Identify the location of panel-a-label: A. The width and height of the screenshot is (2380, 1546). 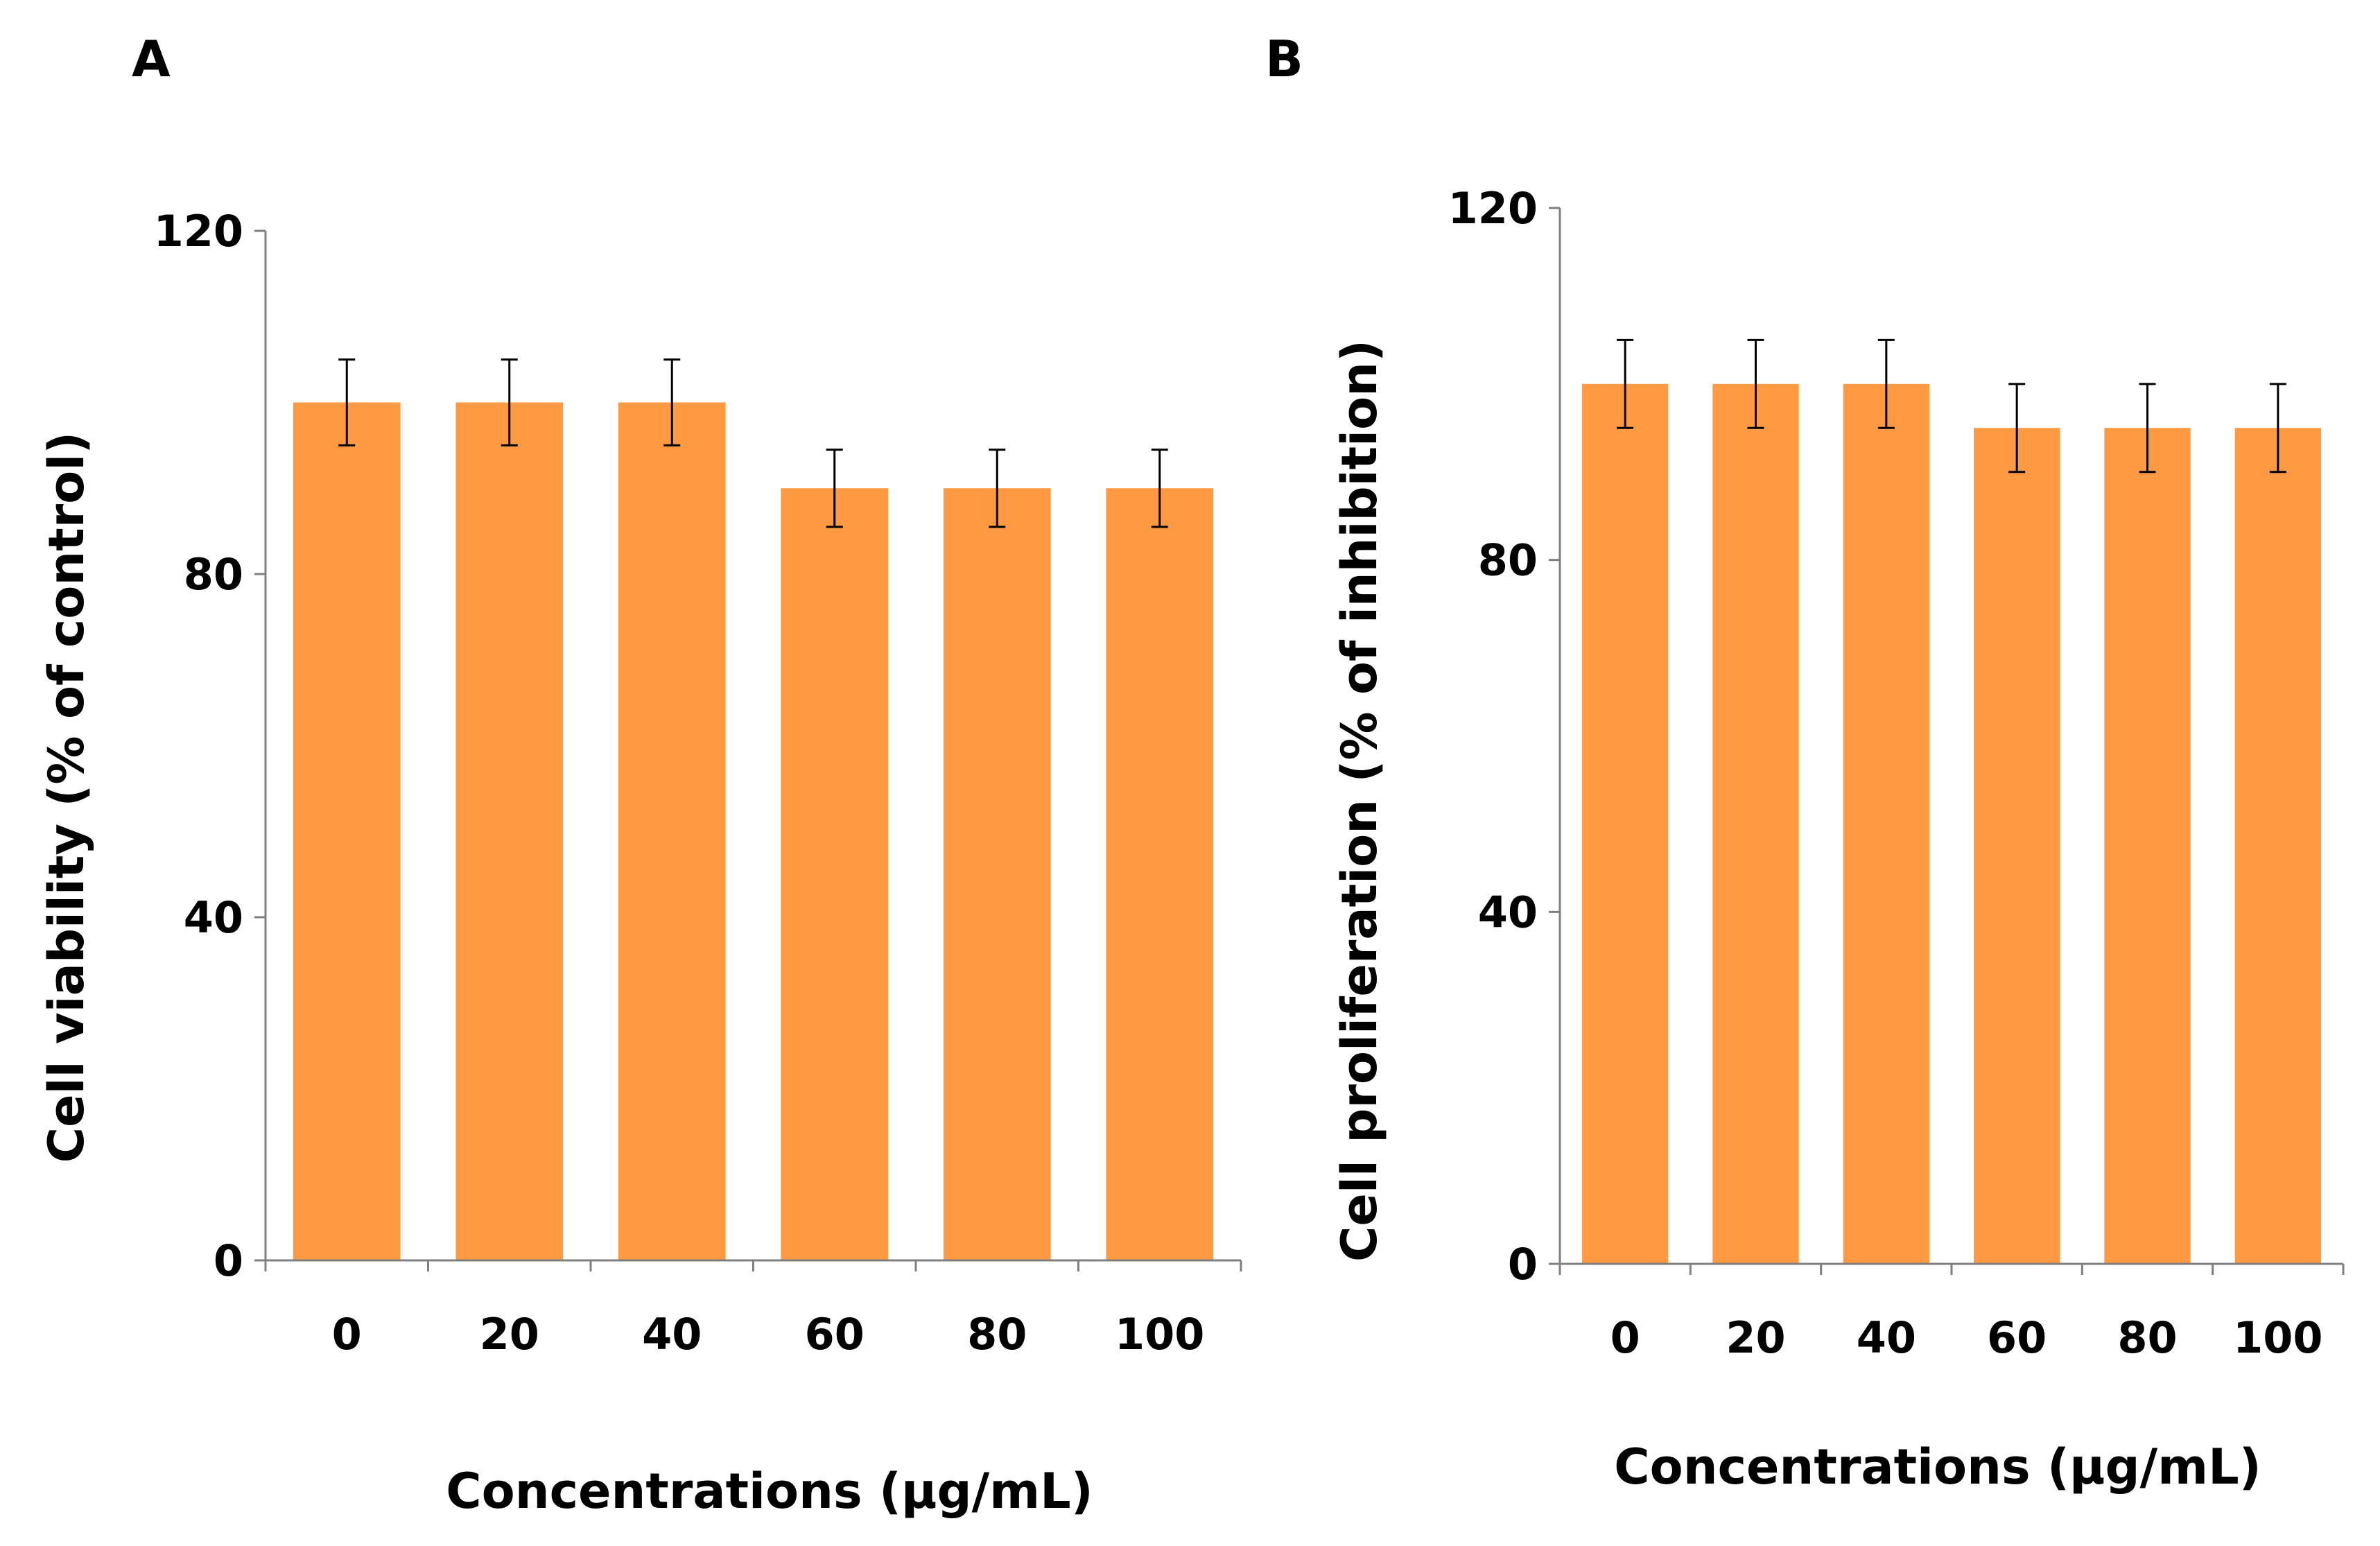
(151, 59).